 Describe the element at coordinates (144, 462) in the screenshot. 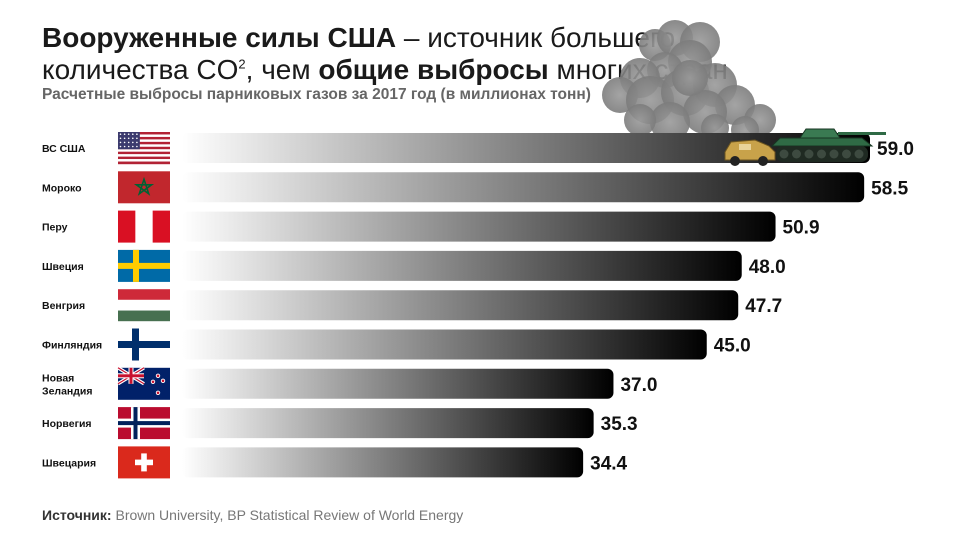

I see `flag-switzerland-icon` at that location.